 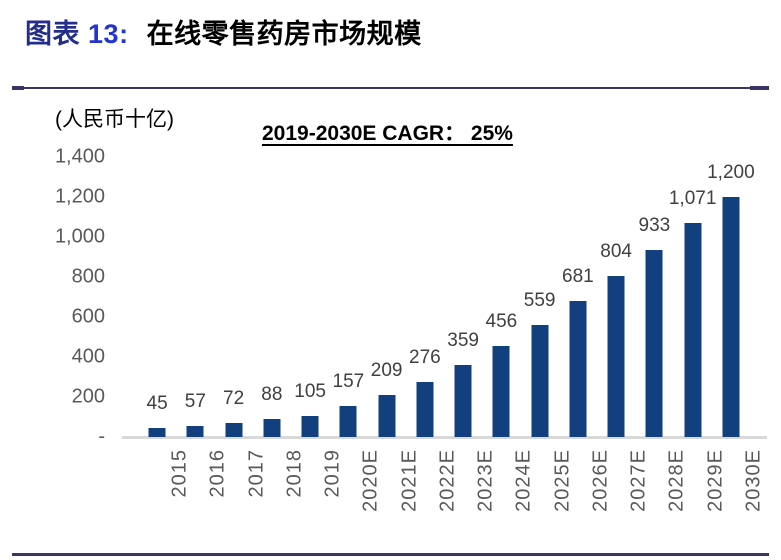 I want to click on bar-column: 456 2024E, so click(x=508, y=334).